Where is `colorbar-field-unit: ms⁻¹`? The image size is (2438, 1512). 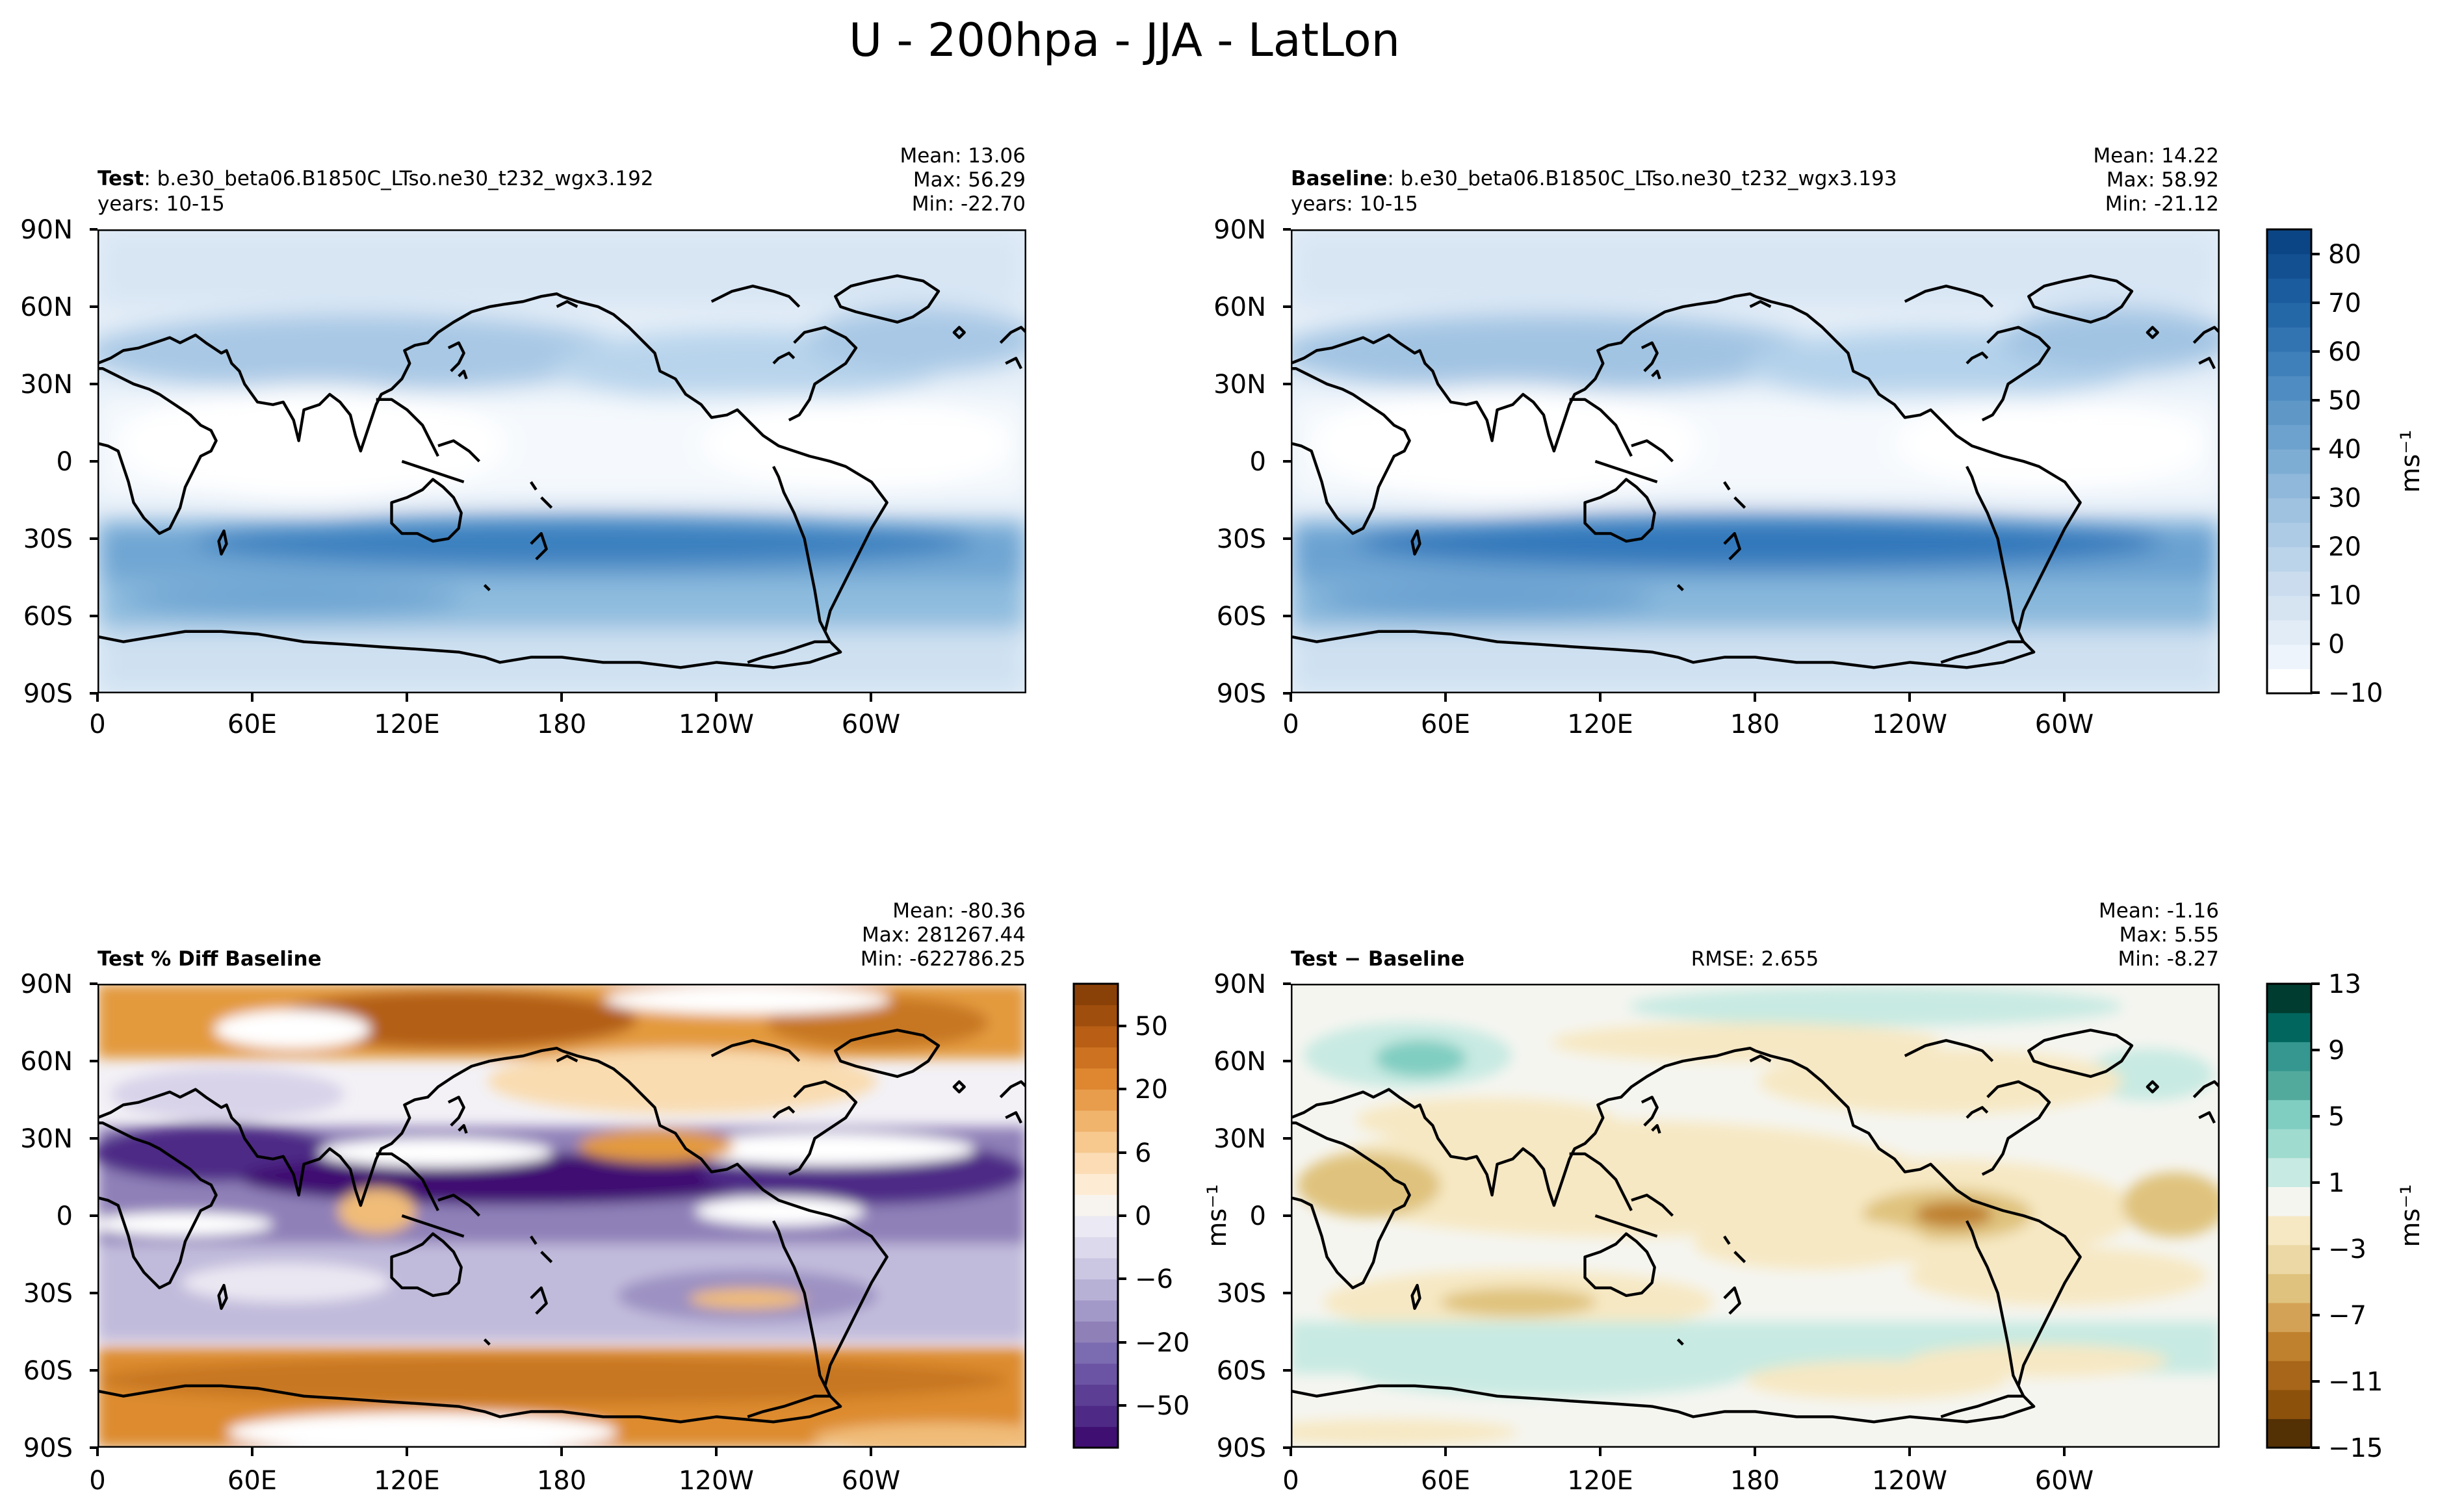 colorbar-field-unit: ms⁻¹ is located at coordinates (2411, 461).